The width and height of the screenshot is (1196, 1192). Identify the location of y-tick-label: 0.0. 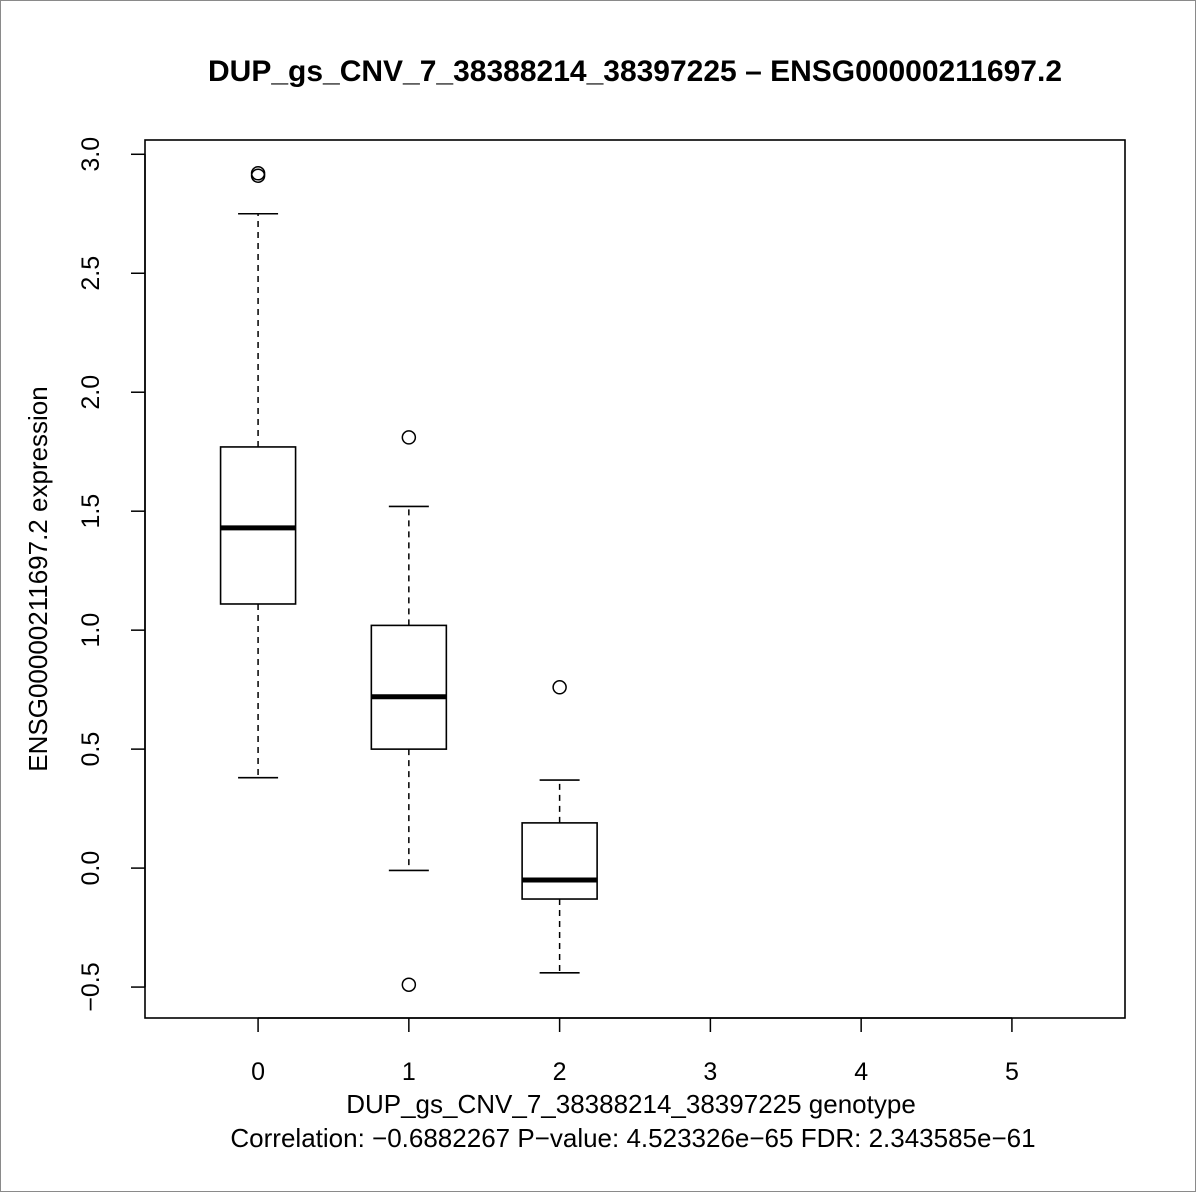
(91, 868).